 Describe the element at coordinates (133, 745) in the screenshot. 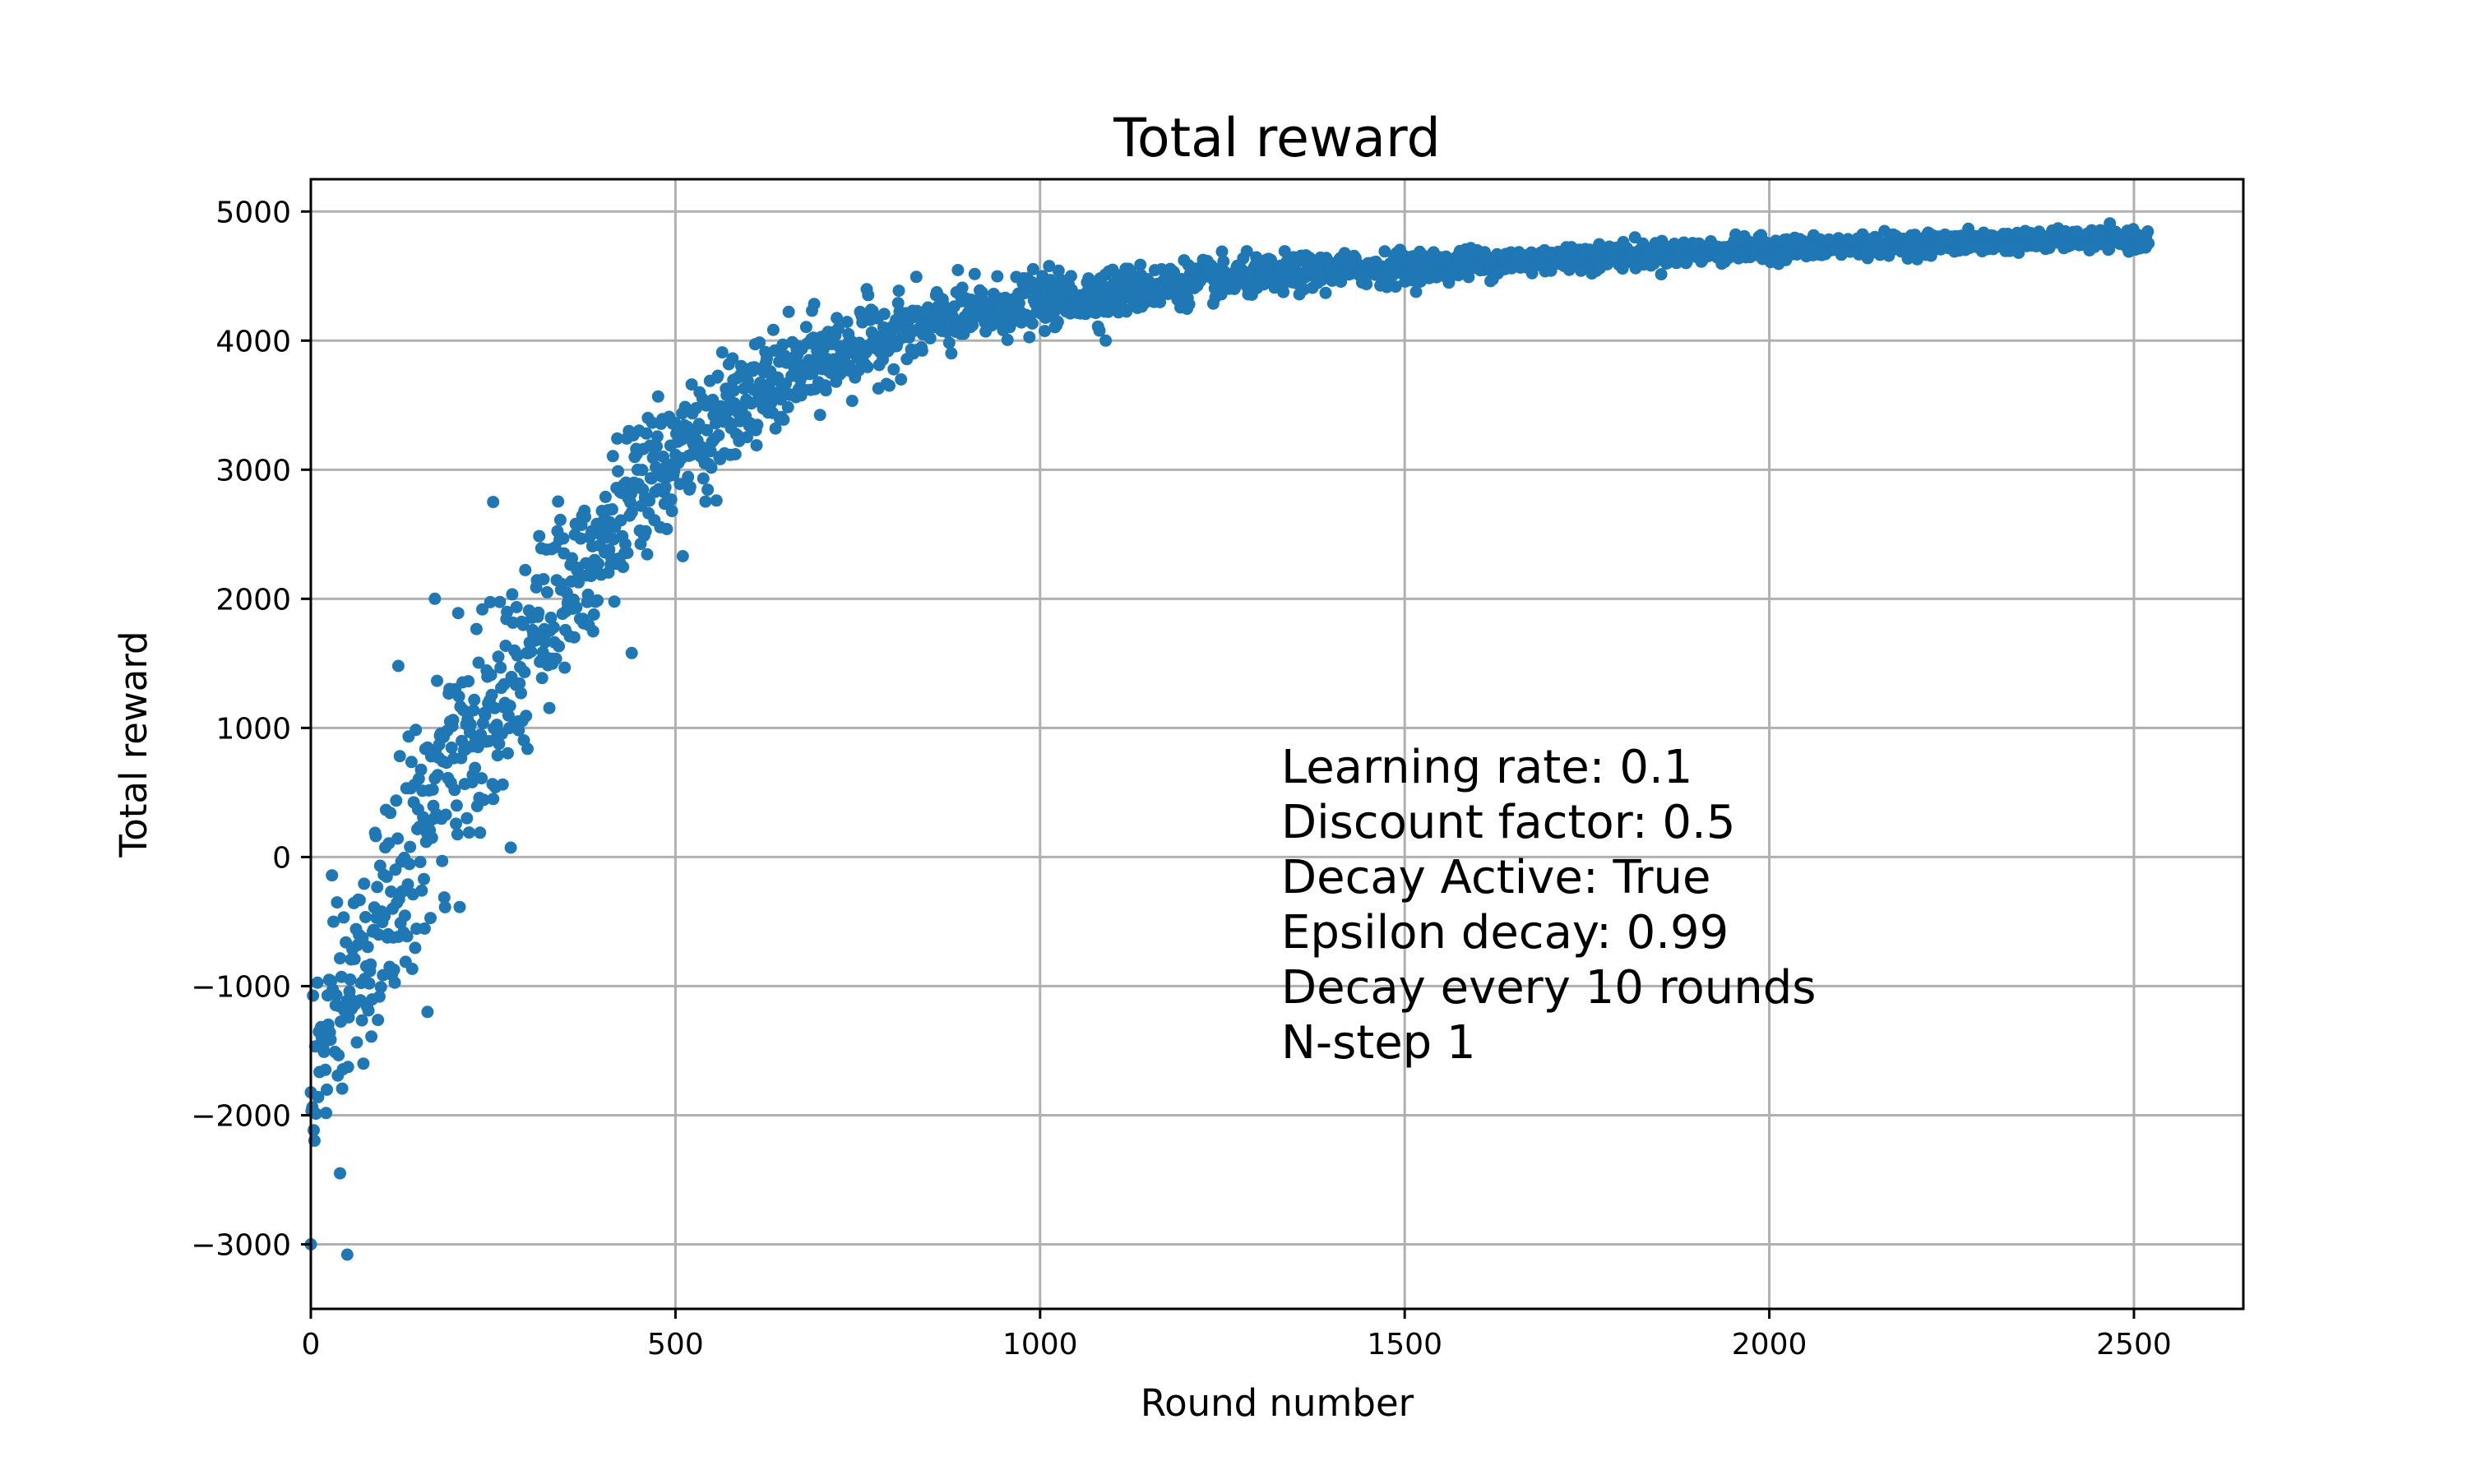

I see `y-axis-label: Total reward` at that location.